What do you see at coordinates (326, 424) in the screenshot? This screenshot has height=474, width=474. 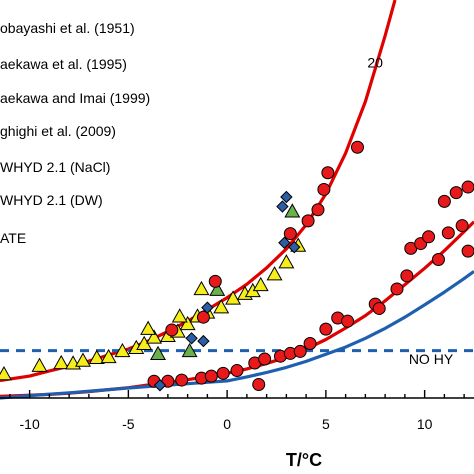 I see `x-tick-label: 5` at bounding box center [326, 424].